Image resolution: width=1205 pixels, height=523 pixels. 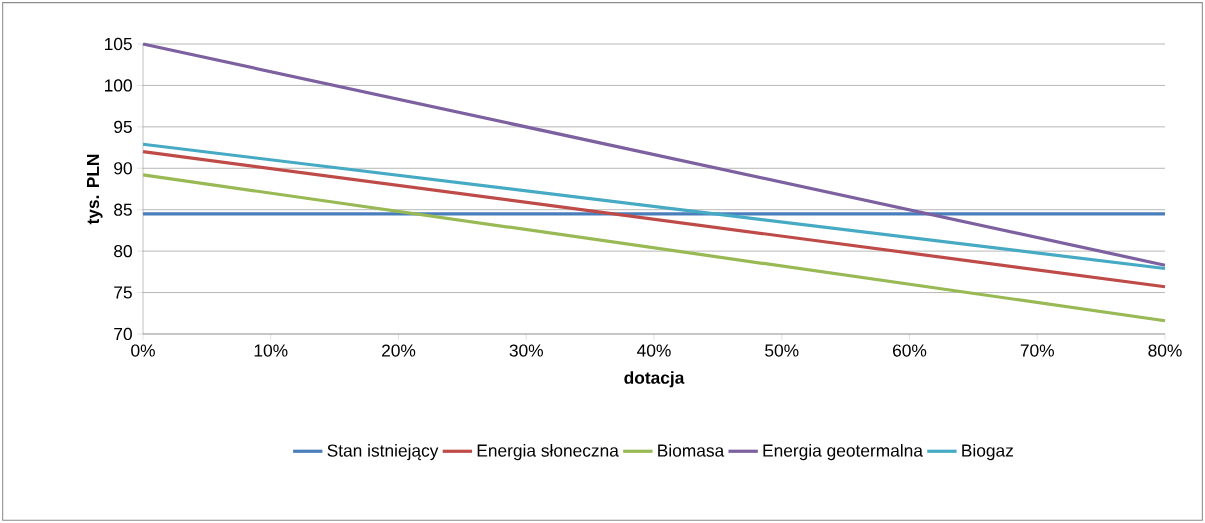 I want to click on x-axis-title: dotacja, so click(x=654, y=379).